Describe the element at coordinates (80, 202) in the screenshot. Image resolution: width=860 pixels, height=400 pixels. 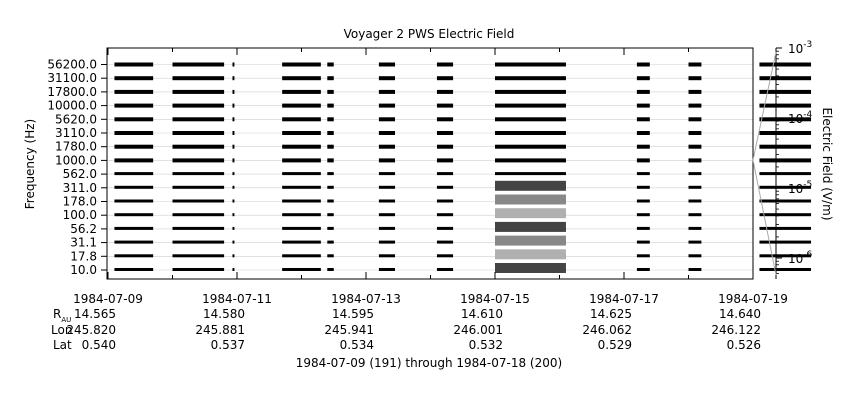
I see `y-tick-label: 178.0` at that location.